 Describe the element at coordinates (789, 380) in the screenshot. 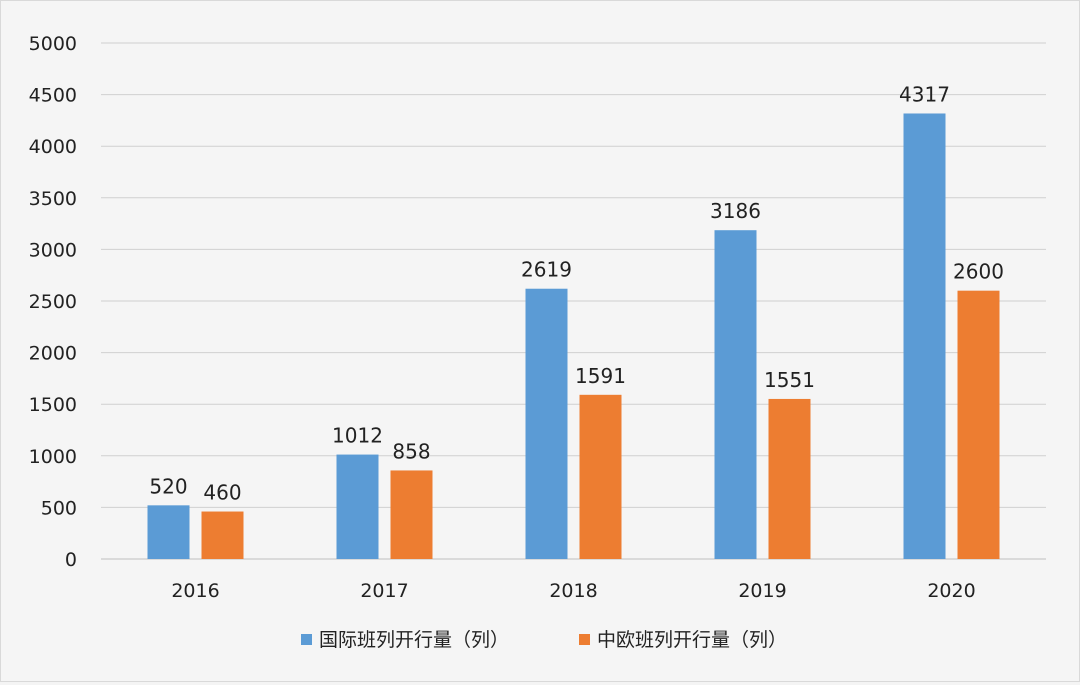

I see `data-label: 1551` at that location.